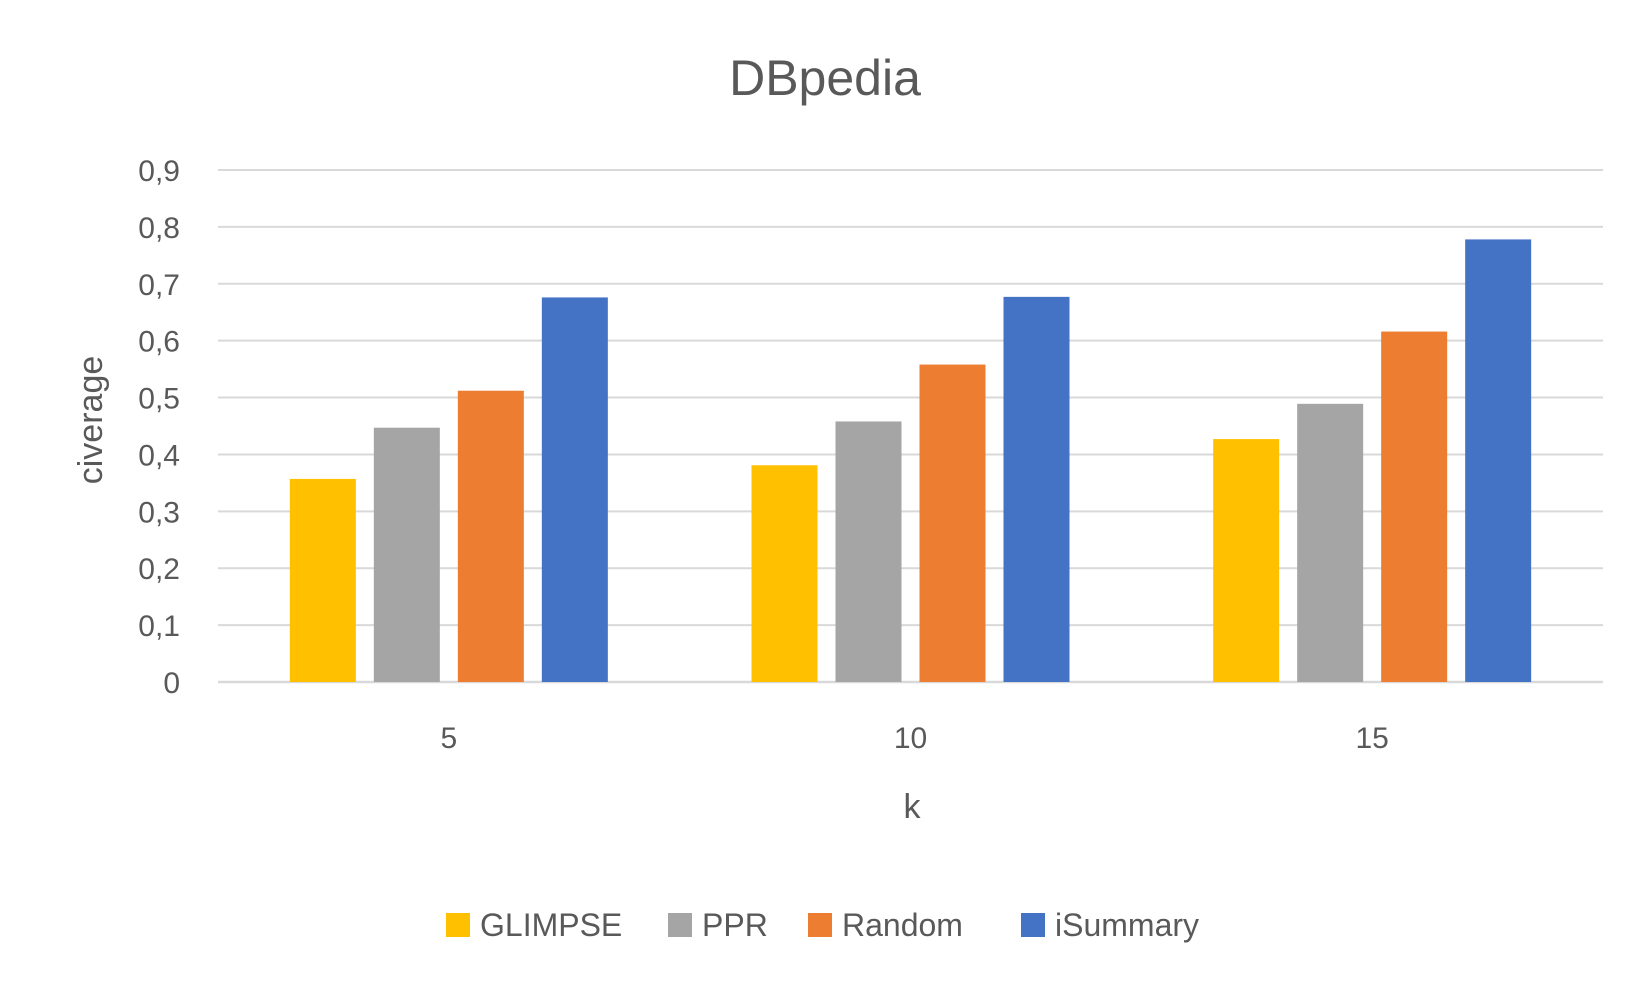  I want to click on legend-label-random: Random, so click(902, 925).